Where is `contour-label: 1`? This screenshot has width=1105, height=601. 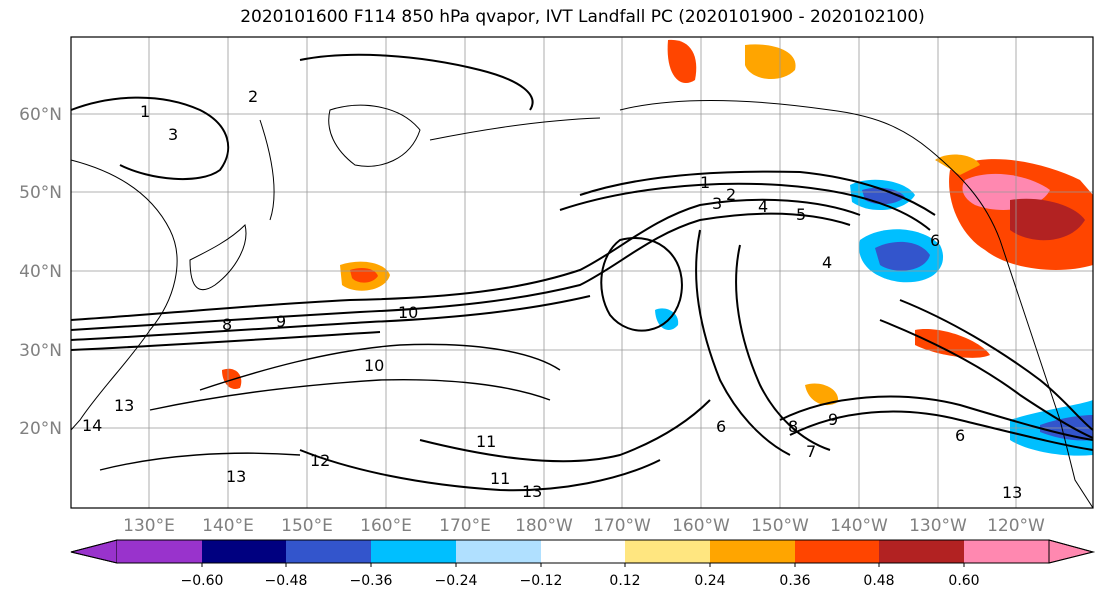 contour-label: 1 is located at coordinates (705, 182).